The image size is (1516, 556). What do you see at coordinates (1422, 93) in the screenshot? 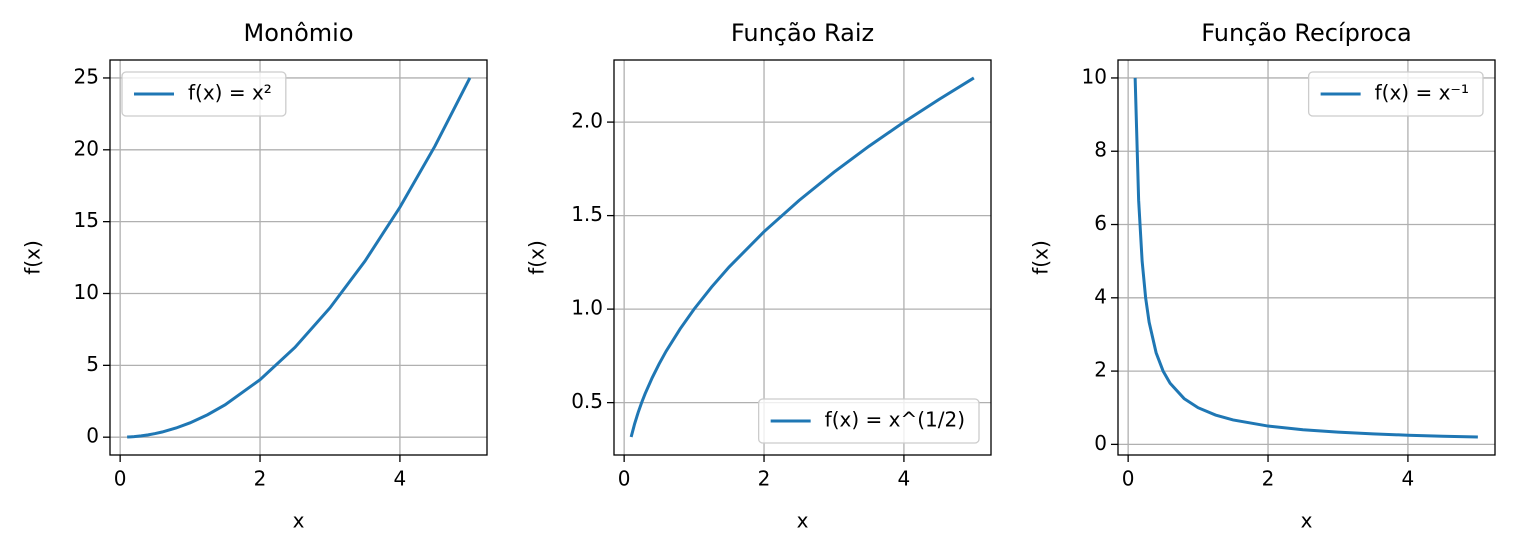
I see `legend-label: f(x) = x⁻¹` at bounding box center [1422, 93].